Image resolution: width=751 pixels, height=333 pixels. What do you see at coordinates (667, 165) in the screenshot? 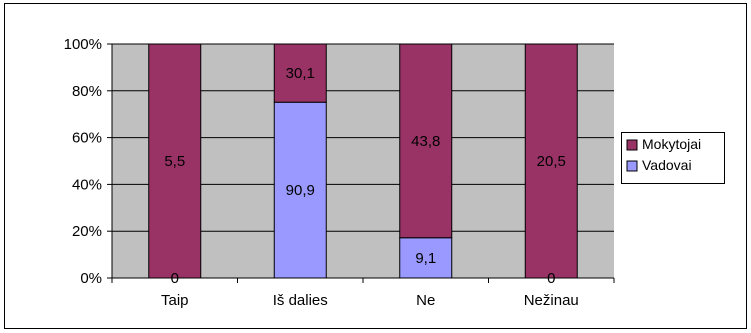
I see `legend-label-vadovai: Vadovai` at bounding box center [667, 165].